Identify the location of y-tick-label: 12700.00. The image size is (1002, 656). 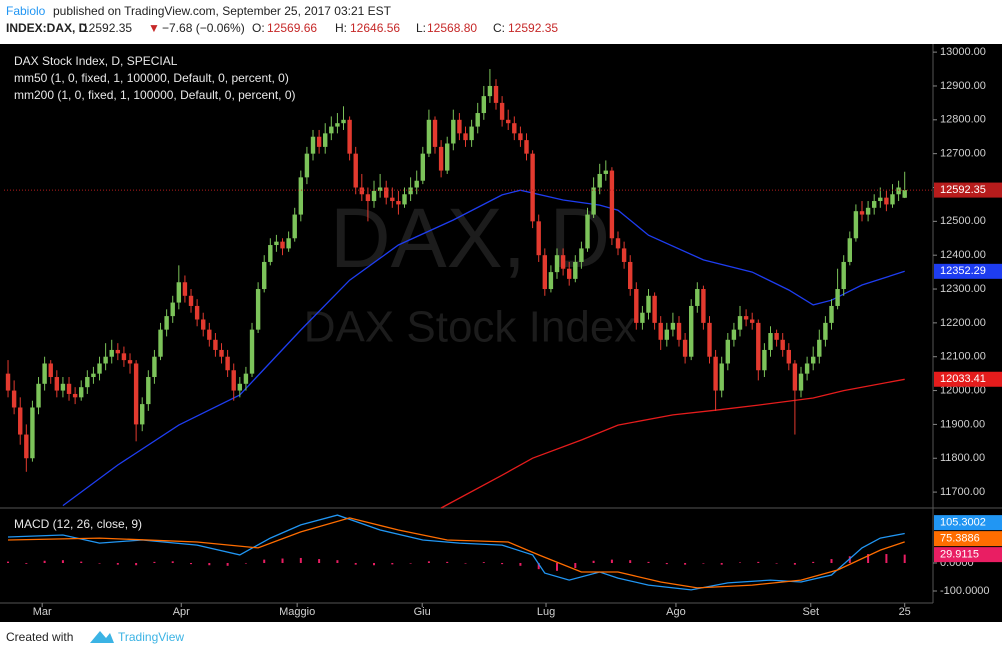
(963, 154).